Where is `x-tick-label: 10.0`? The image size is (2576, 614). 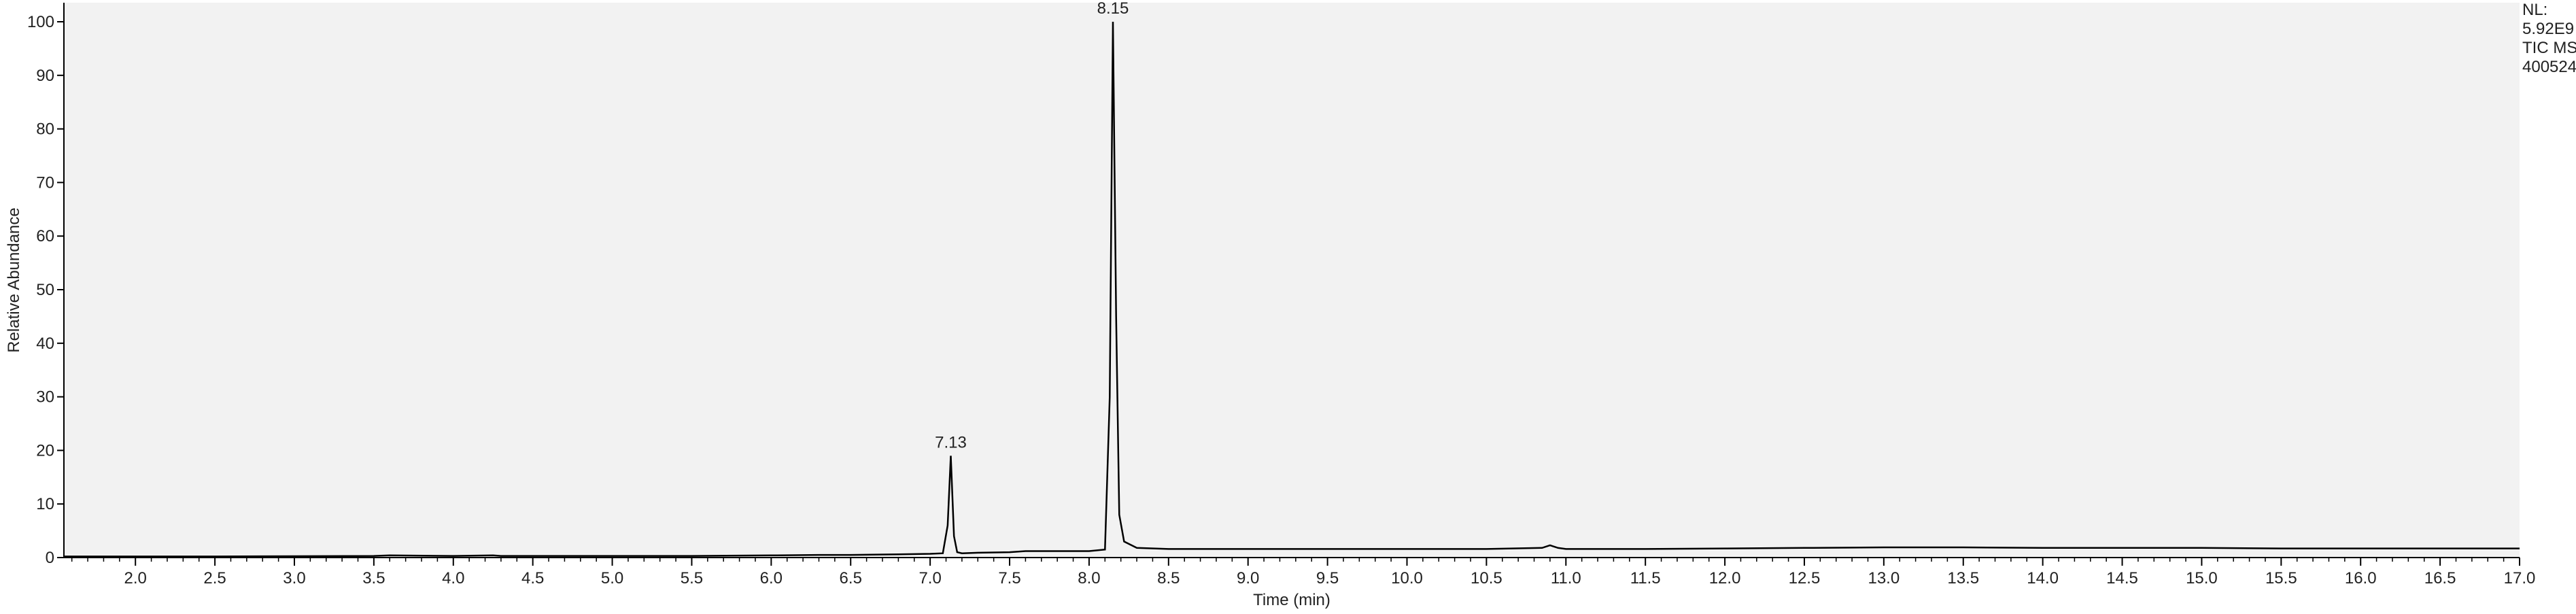
x-tick-label: 10.0 is located at coordinates (1407, 578).